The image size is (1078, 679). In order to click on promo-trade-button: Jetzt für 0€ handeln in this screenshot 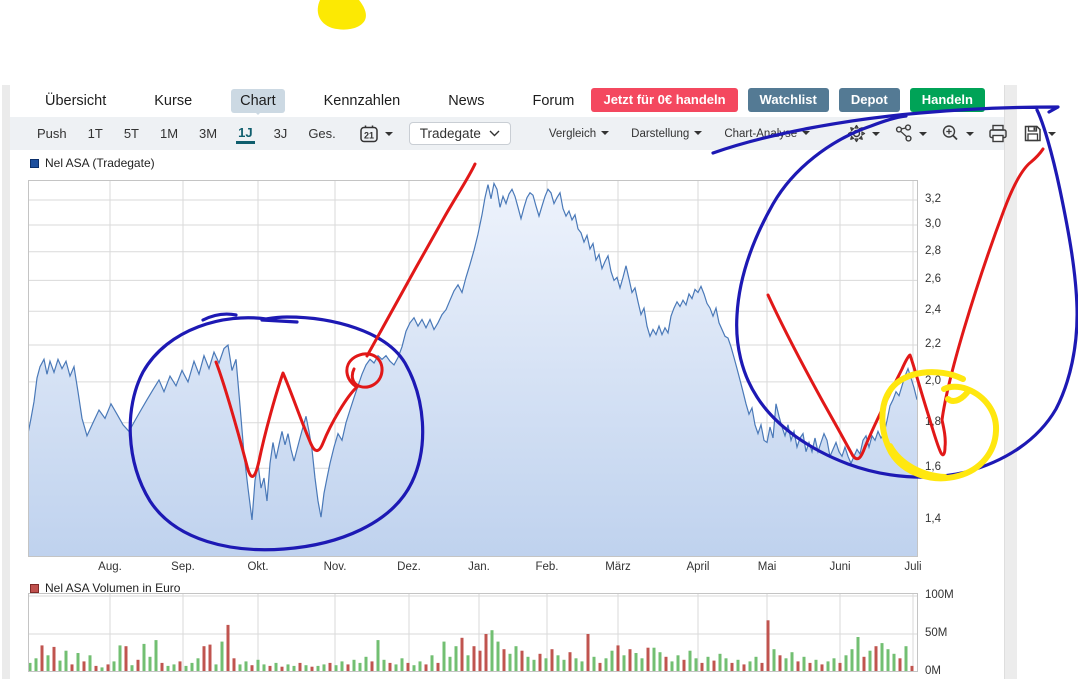, I will do `click(664, 100)`.